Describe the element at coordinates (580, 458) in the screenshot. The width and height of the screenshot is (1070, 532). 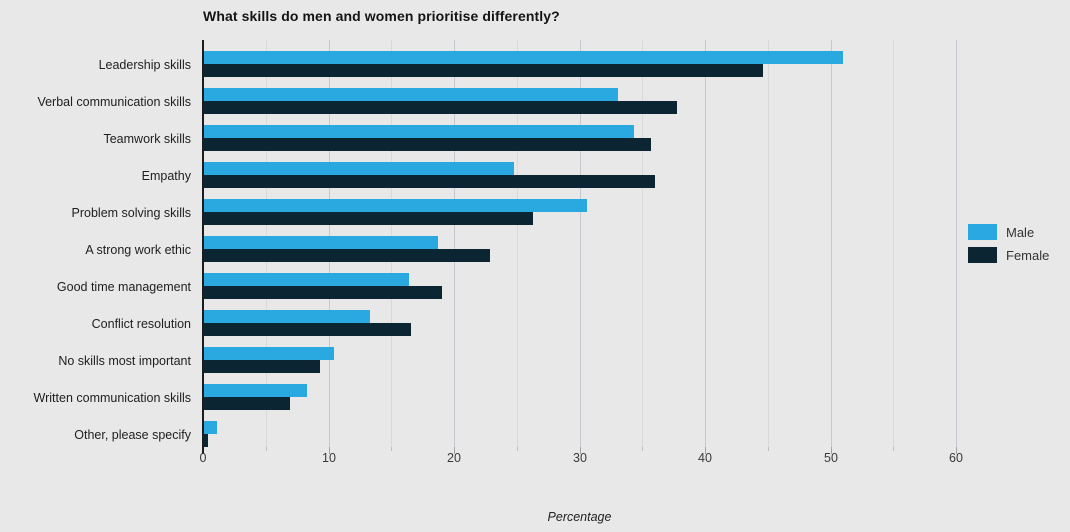
I see `x-tick-label: 30` at that location.